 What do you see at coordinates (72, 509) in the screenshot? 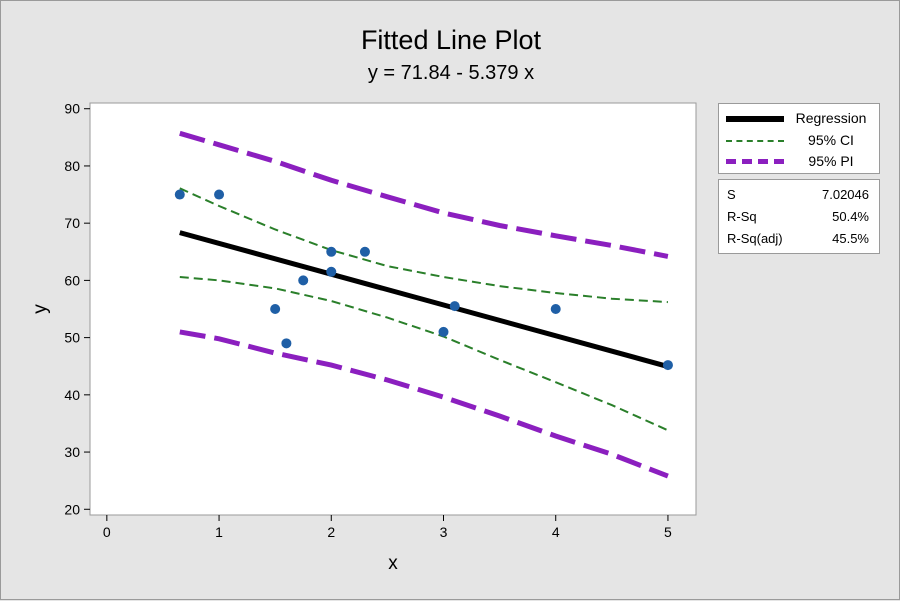
I see `y-tick-label: 20` at bounding box center [72, 509].